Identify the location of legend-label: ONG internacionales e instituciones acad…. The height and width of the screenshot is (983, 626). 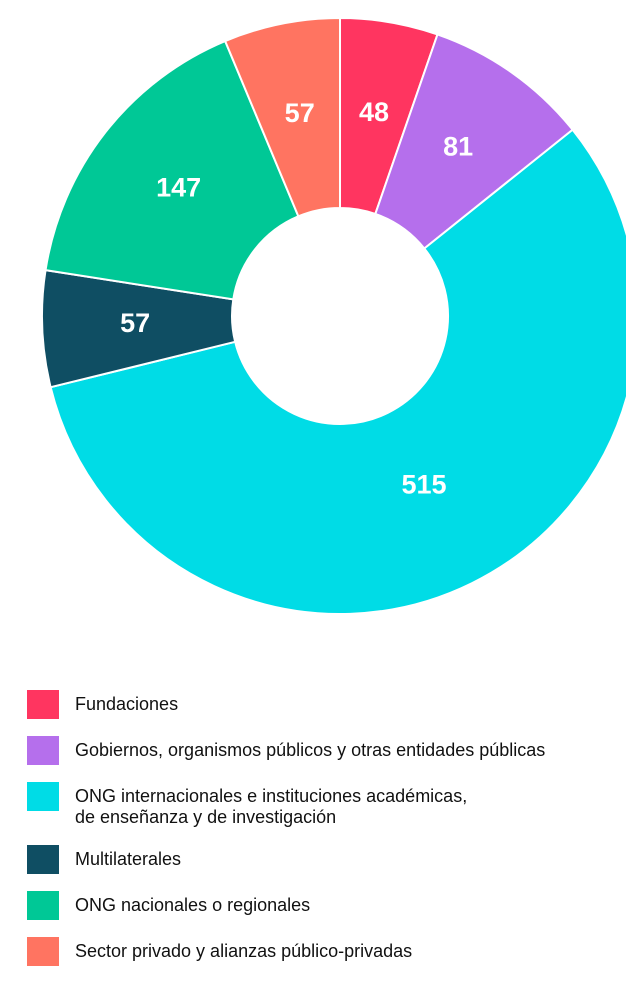
(271, 806).